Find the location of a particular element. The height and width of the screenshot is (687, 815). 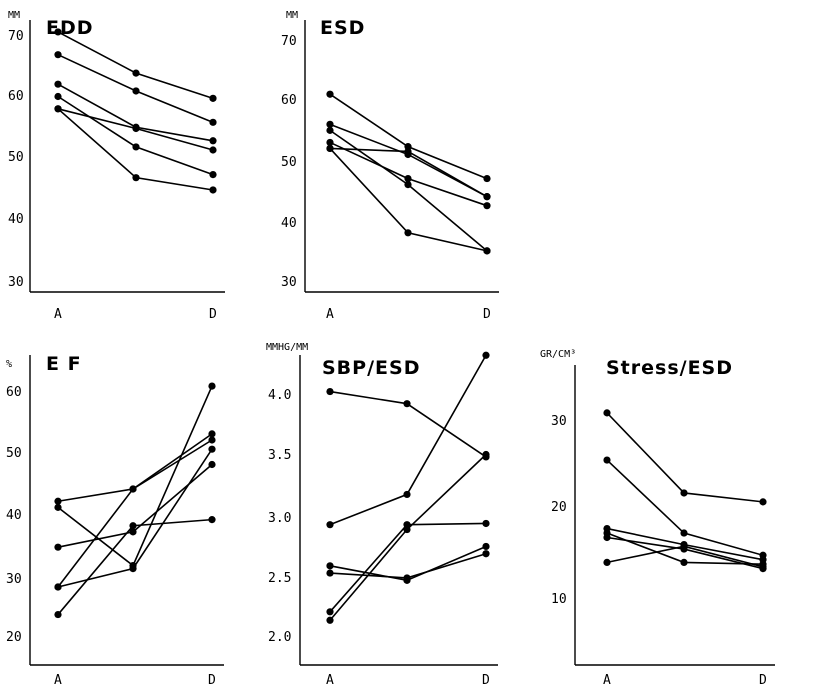

chart-panel-e-f: E F% 60 50 40 30 20 A D is located at coordinates (115, 520).